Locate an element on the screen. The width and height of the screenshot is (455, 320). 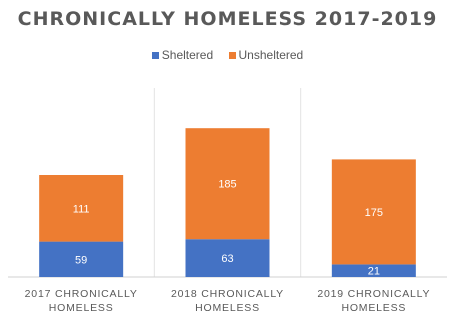
category-label-3-line-1: 2019 CHRONICALLY is located at coordinates (373, 294).